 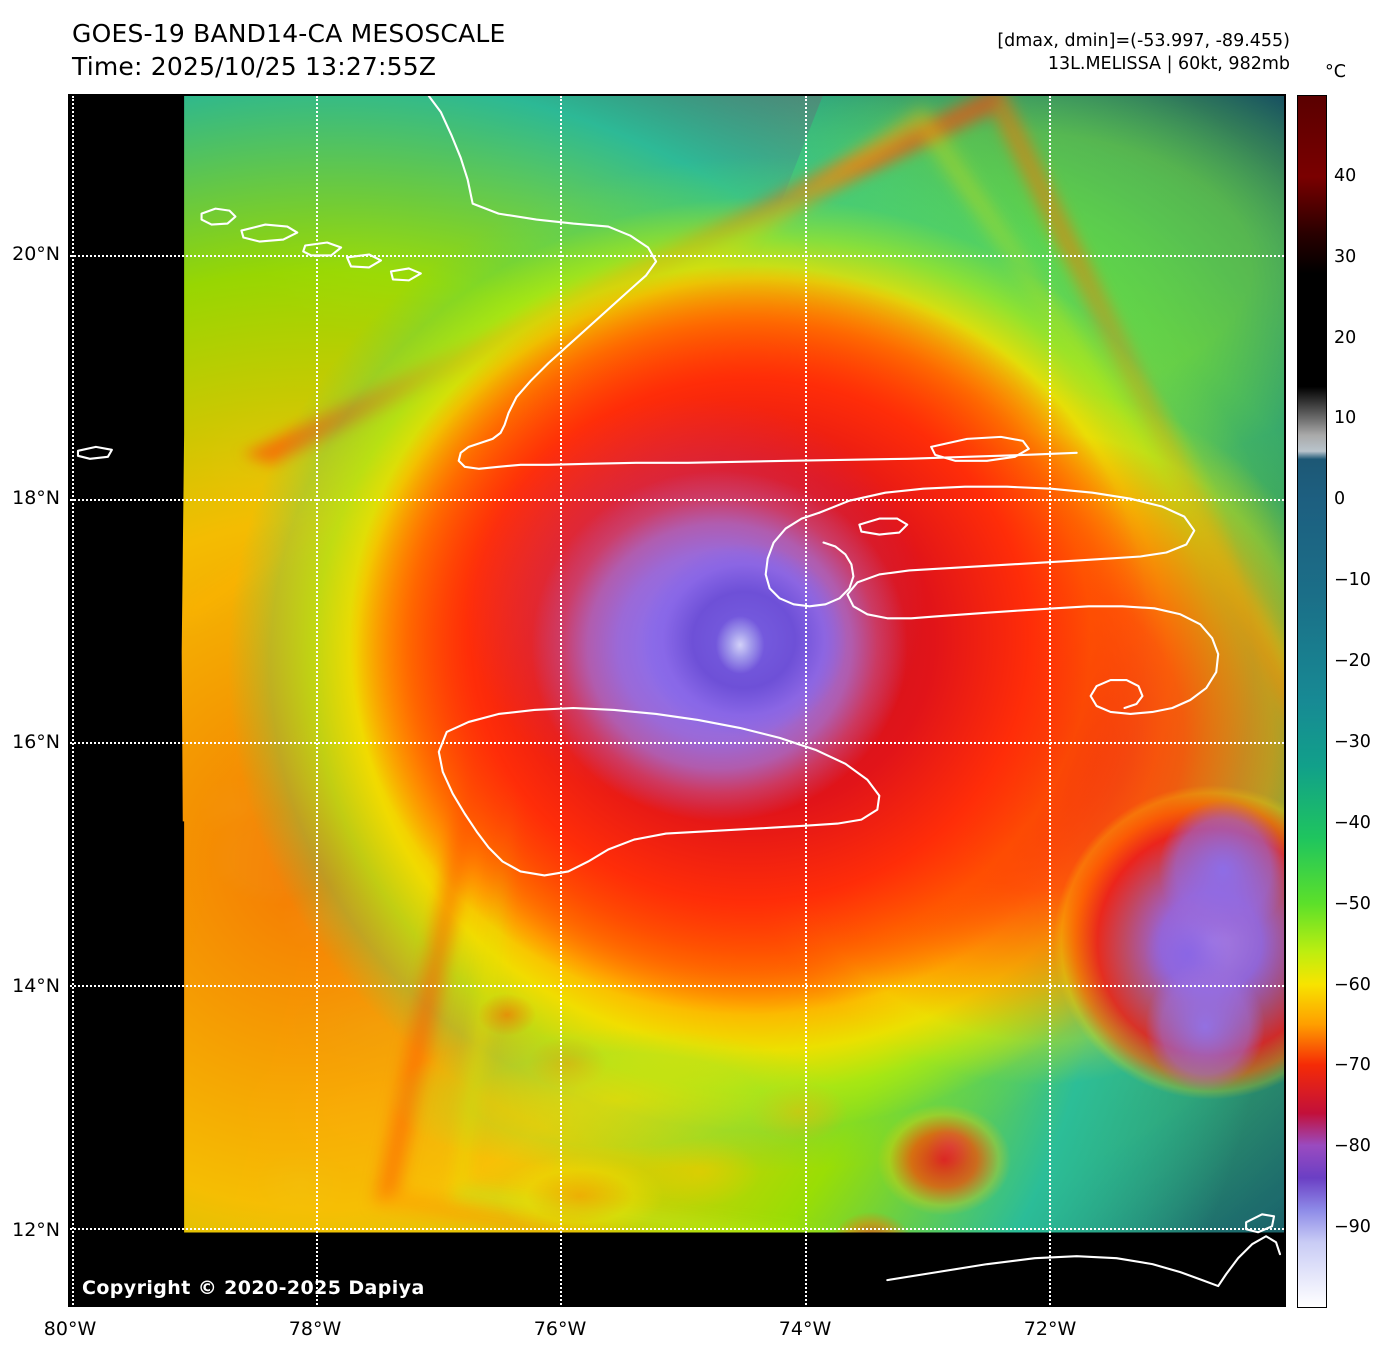 I want to click on y-tick-label: 20°N, so click(x=36, y=254).